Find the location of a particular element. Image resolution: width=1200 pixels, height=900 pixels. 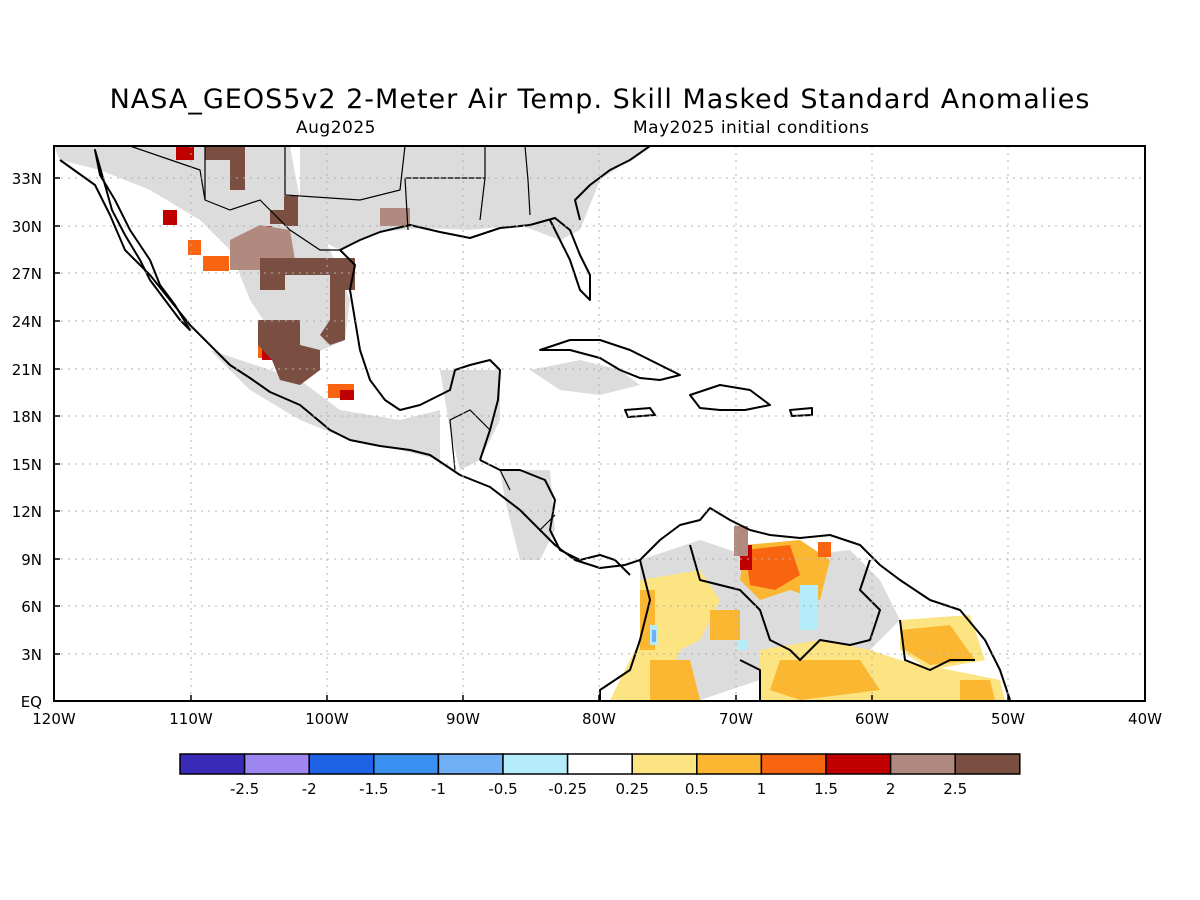

colorbar-label: 0.25 is located at coordinates (631, 789).